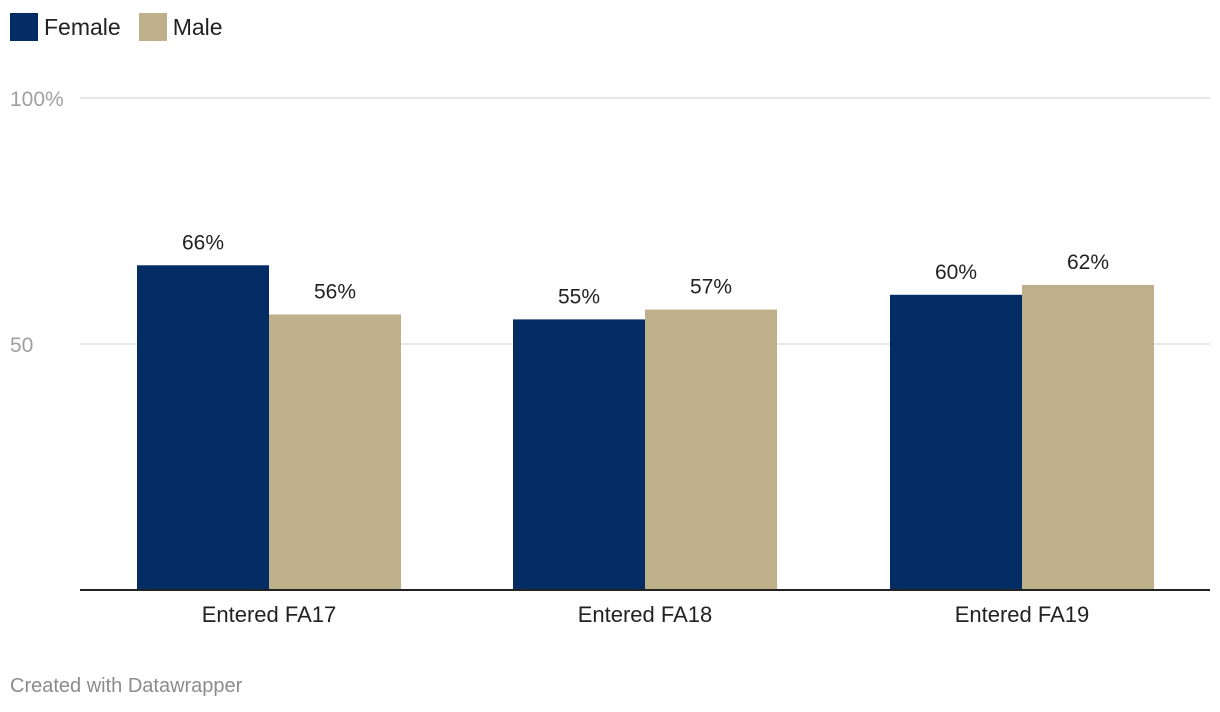 This screenshot has height=712, width=1220. What do you see at coordinates (335, 291) in the screenshot?
I see `data-label: 56%` at bounding box center [335, 291].